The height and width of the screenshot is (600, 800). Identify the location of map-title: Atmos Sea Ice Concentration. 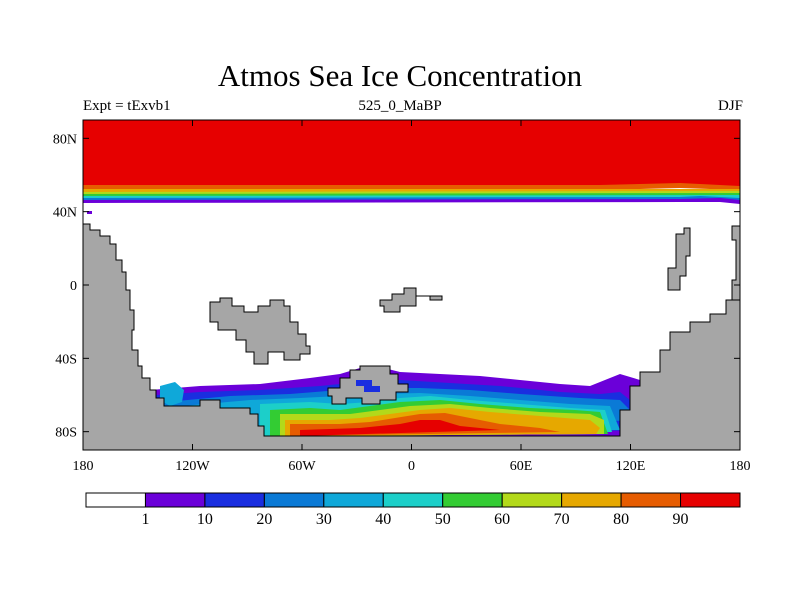
(400, 75).